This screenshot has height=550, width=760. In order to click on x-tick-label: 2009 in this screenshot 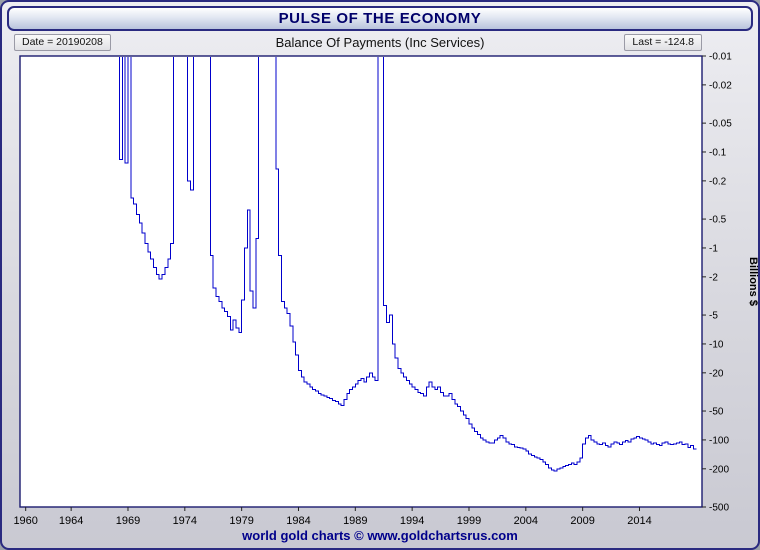, I will do `click(582, 521)`.